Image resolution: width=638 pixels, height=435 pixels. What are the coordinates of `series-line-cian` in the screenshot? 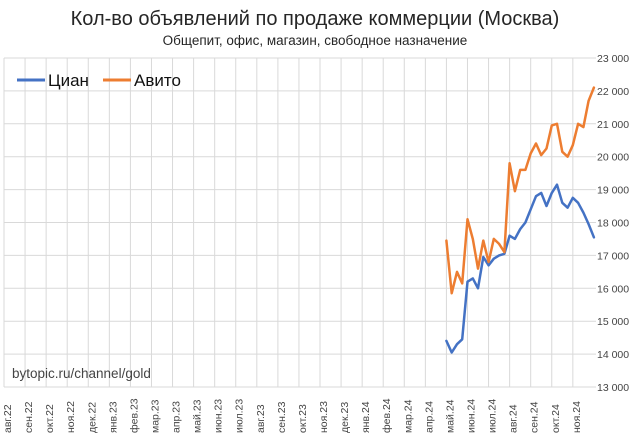 It's located at (520, 268).